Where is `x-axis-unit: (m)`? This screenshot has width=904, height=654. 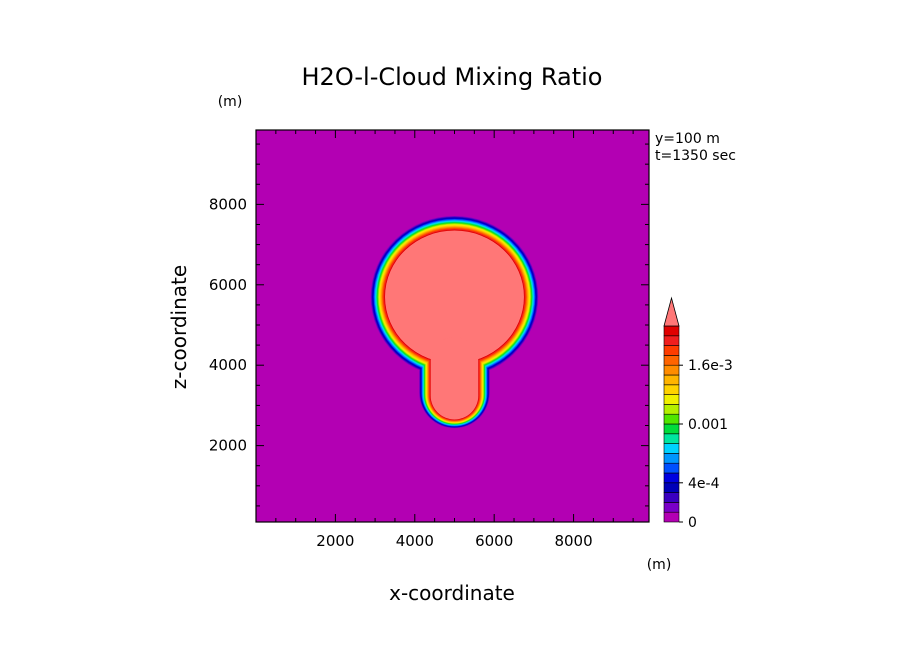 x-axis-unit: (m) is located at coordinates (659, 565).